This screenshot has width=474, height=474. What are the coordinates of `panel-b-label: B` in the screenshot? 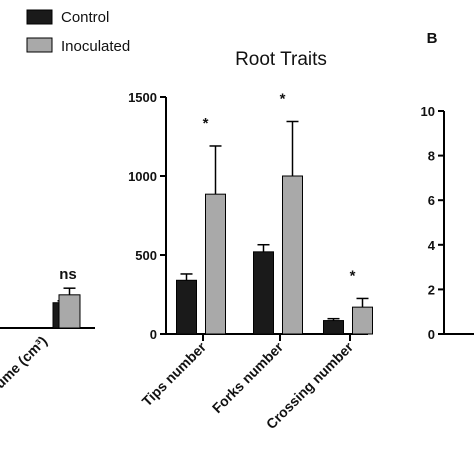 It's located at (432, 38).